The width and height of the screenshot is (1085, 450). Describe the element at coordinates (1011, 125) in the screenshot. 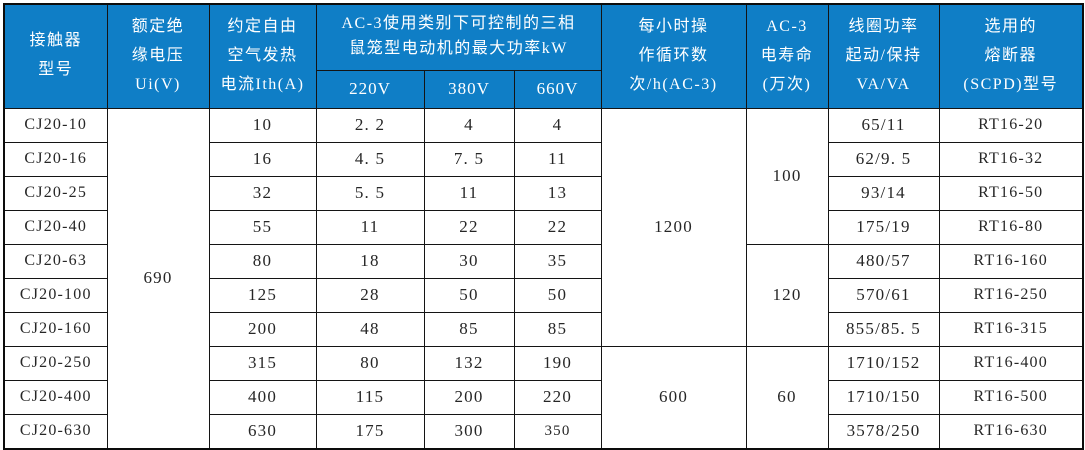

I see `cell-fuse: RT16-20` at that location.